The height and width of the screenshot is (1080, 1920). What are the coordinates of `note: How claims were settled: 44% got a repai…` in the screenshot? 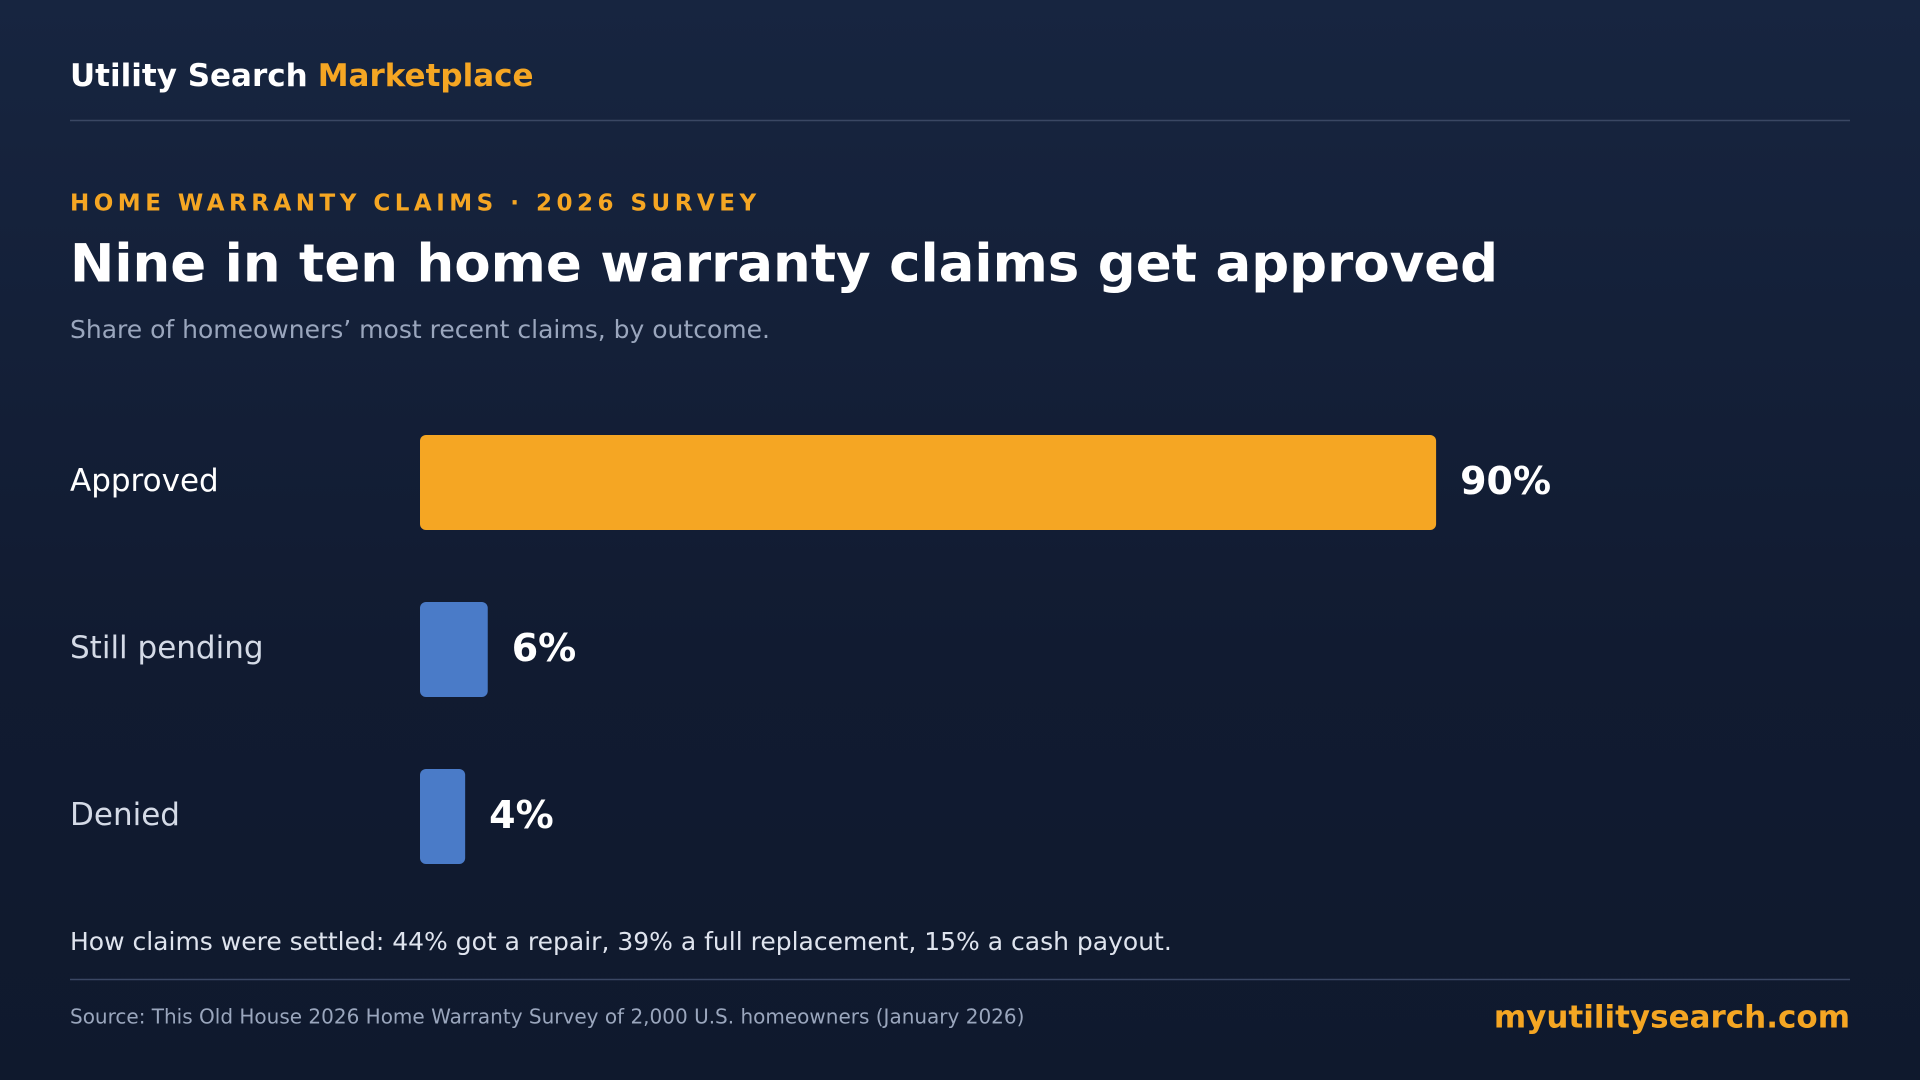 It's located at (621, 941).